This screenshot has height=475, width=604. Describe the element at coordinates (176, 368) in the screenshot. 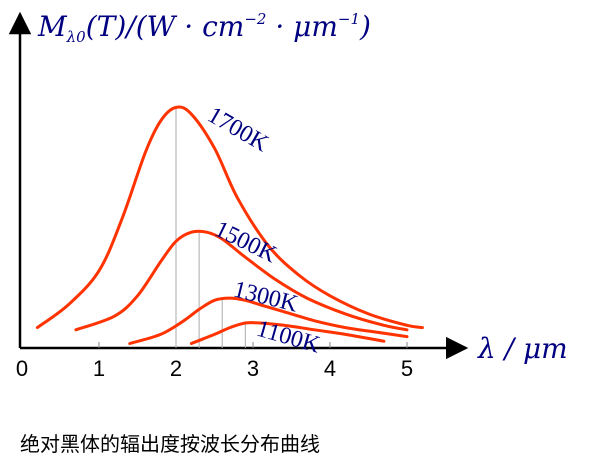

I see `x-tick-label: 2` at that location.